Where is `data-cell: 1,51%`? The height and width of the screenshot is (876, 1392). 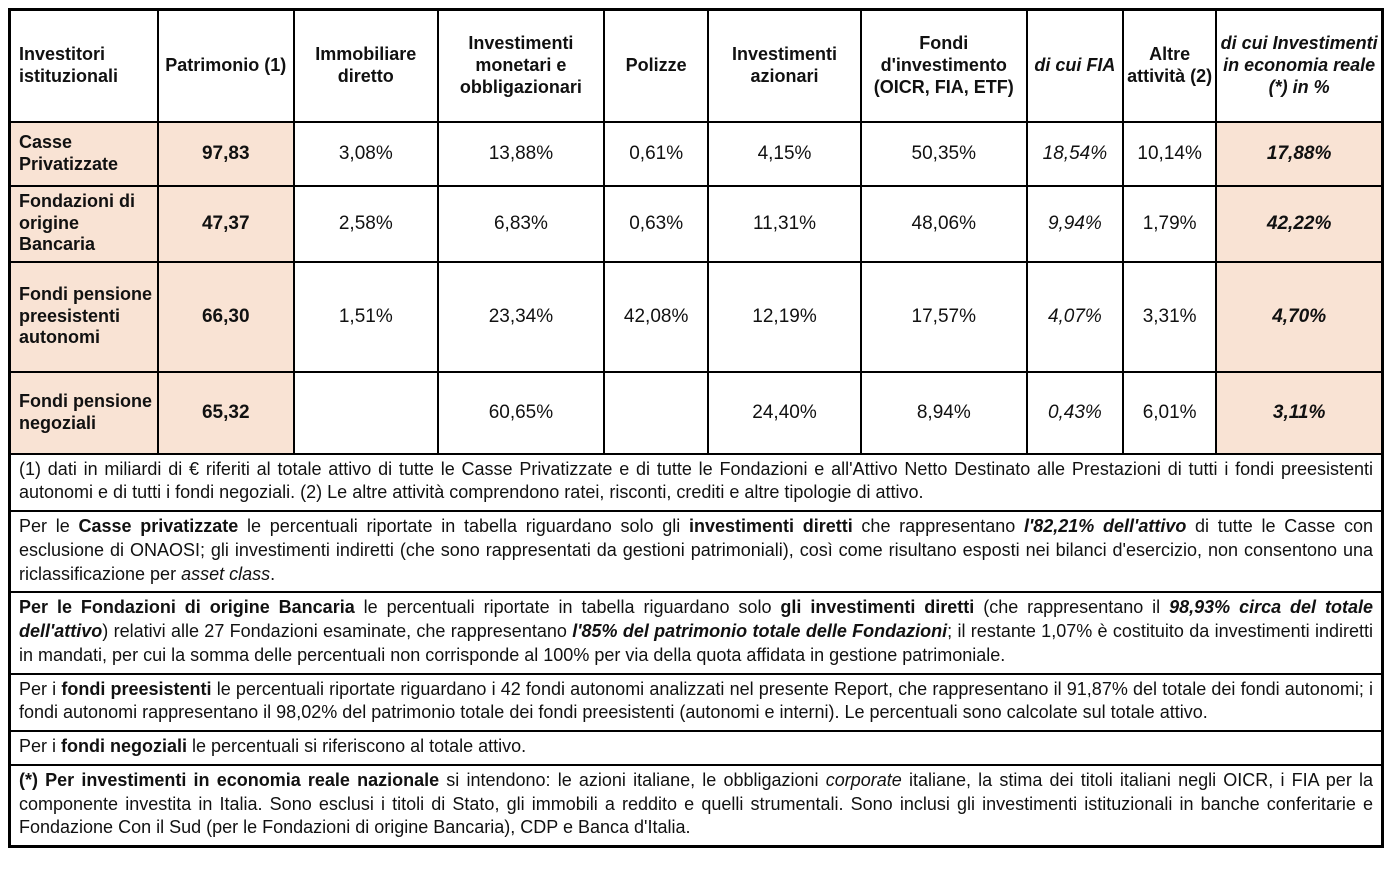 data-cell: 1,51% is located at coordinates (365, 316).